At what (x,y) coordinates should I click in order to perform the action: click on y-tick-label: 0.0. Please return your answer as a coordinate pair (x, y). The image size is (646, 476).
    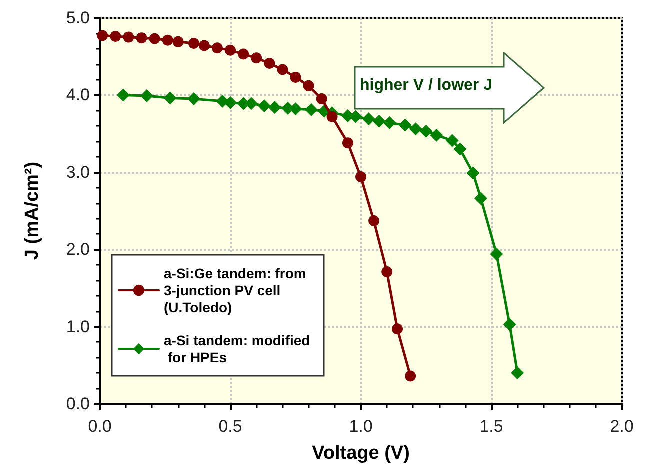
    Looking at the image, I should click on (78, 404).